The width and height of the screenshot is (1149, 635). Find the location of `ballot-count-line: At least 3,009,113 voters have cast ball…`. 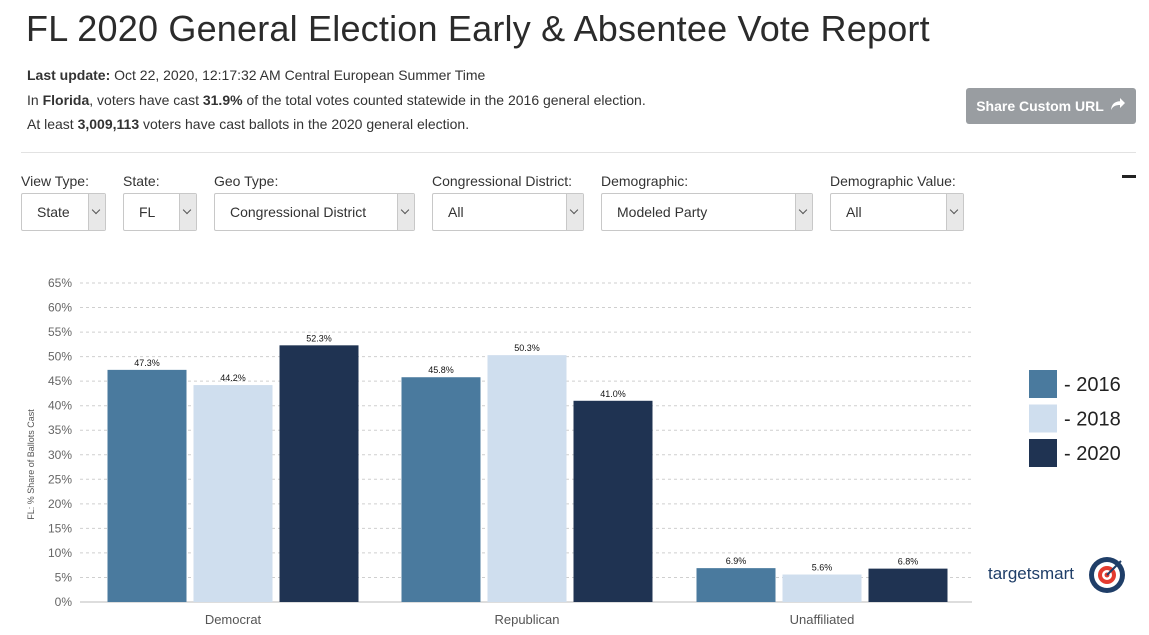

ballot-count-line: At least 3,009,113 voters have cast ball… is located at coordinates (248, 124).